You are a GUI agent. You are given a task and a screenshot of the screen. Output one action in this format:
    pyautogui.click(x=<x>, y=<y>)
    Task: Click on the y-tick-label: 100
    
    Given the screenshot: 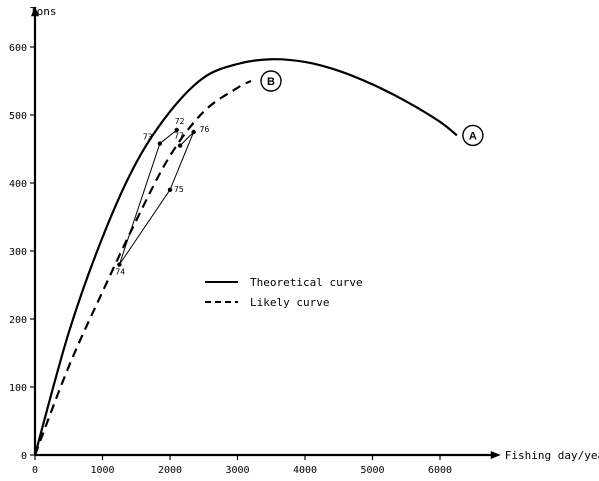 What is the action you would take?
    pyautogui.click(x=18, y=388)
    